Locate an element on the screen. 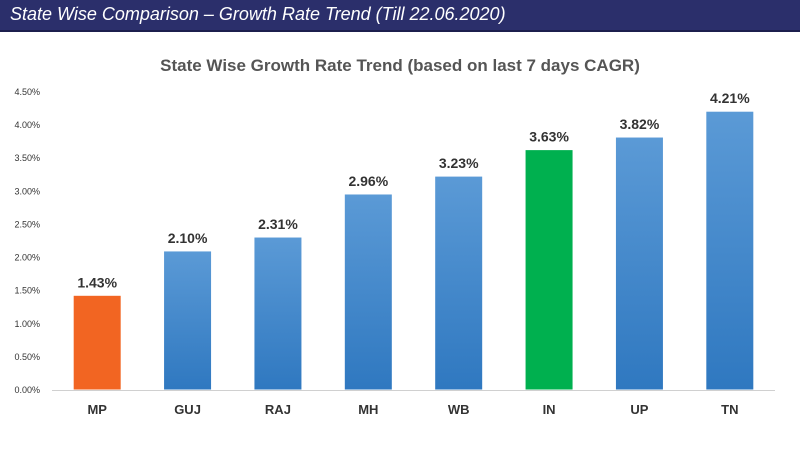 This screenshot has width=800, height=450. y-tick-label: 0.50% is located at coordinates (27, 357).